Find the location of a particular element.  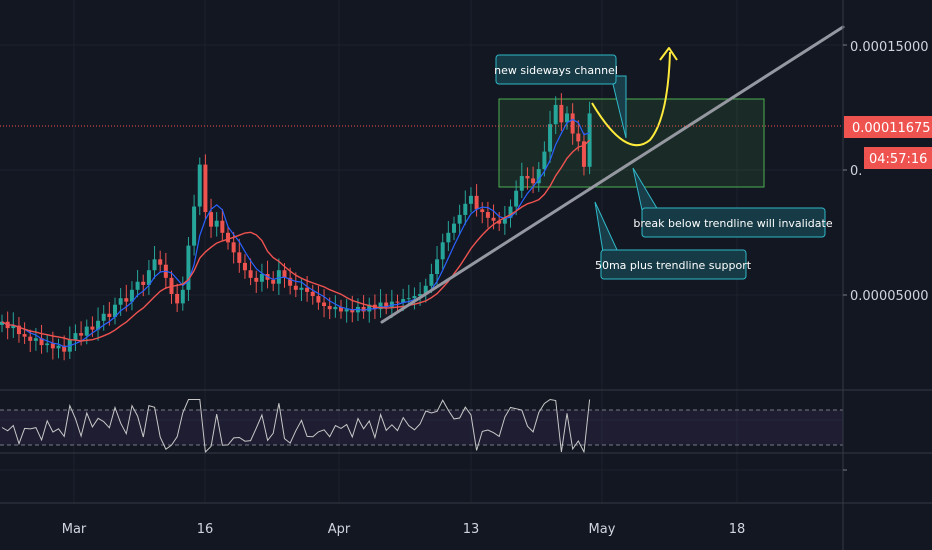

projection-curve is located at coordinates (631, 99).